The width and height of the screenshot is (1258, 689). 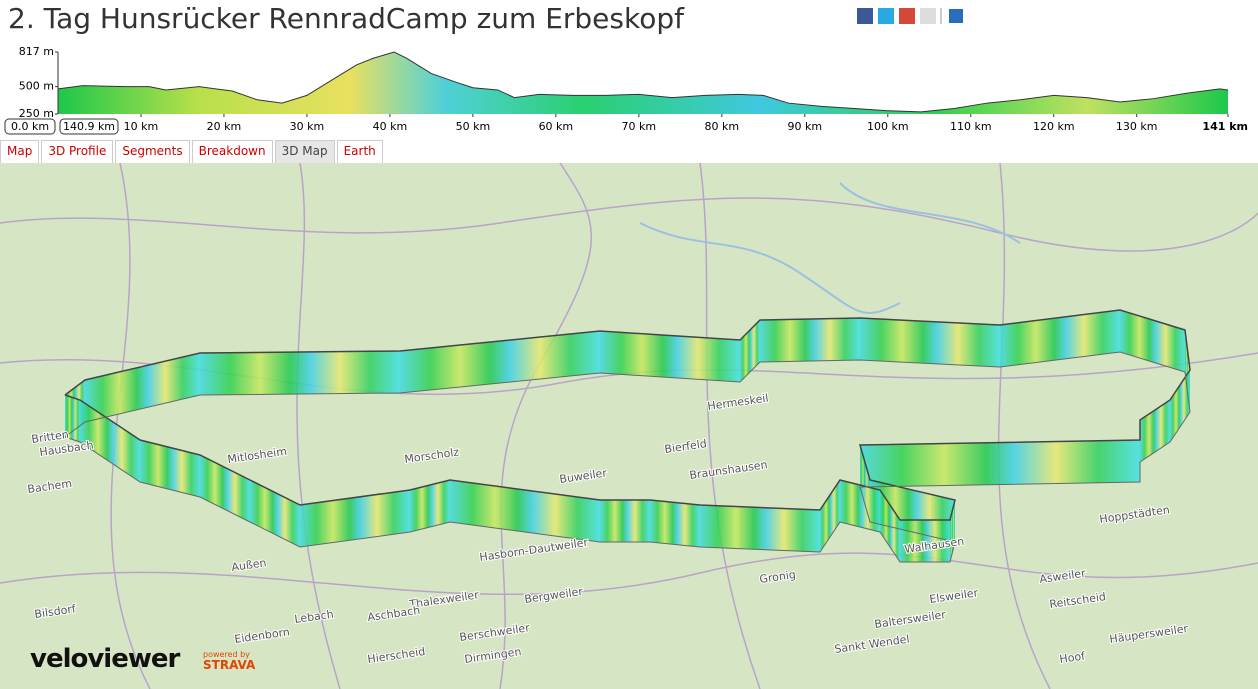 What do you see at coordinates (105, 659) in the screenshot?
I see `logo: veloviewer` at bounding box center [105, 659].